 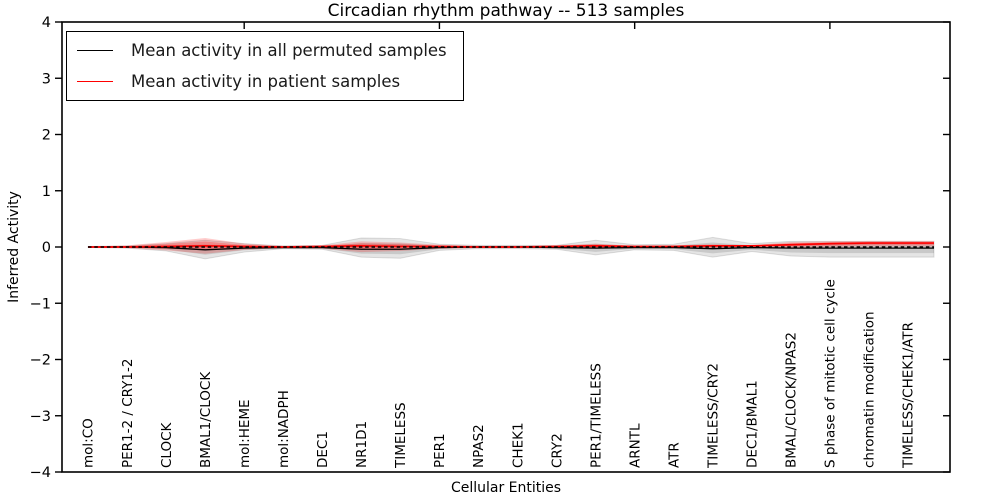 I want to click on x-tick-label: DEC1/BMAL1, so click(x=753, y=424).